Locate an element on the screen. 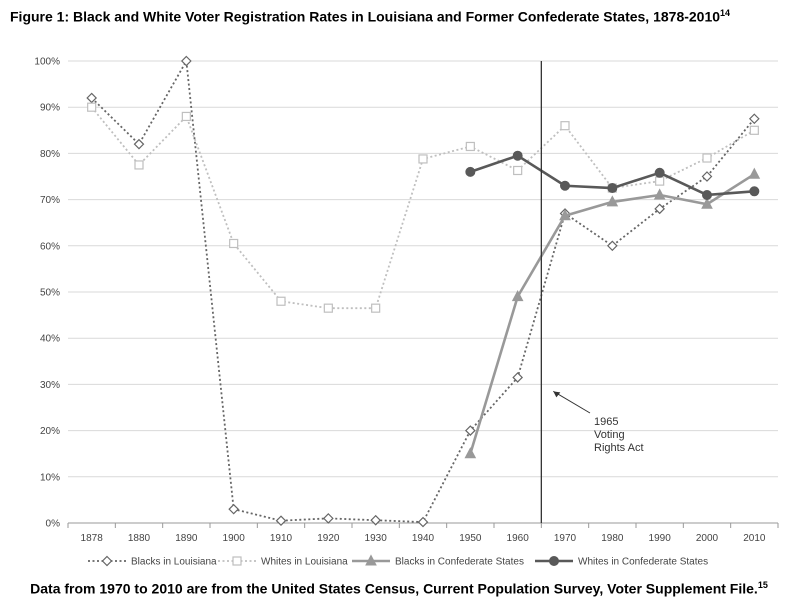 The width and height of the screenshot is (798, 606). x-tick-label: 1970 is located at coordinates (565, 538).